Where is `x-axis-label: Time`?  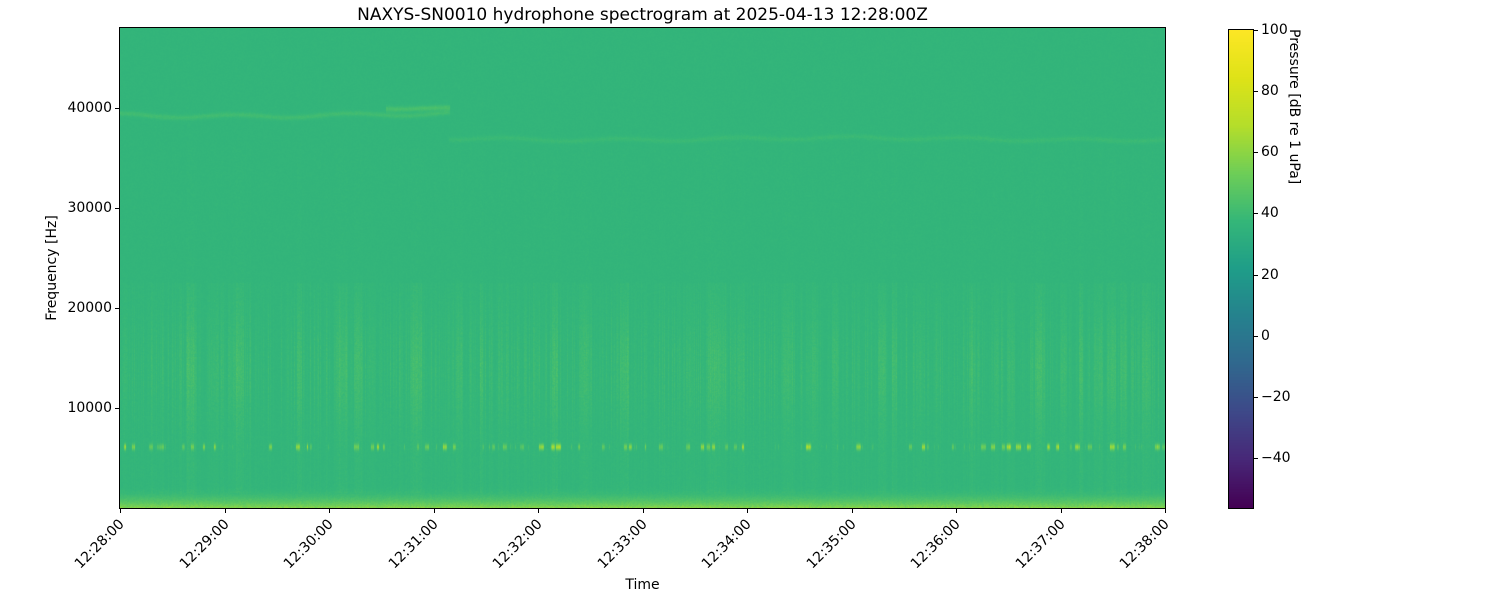
x-axis-label: Time is located at coordinates (642, 585).